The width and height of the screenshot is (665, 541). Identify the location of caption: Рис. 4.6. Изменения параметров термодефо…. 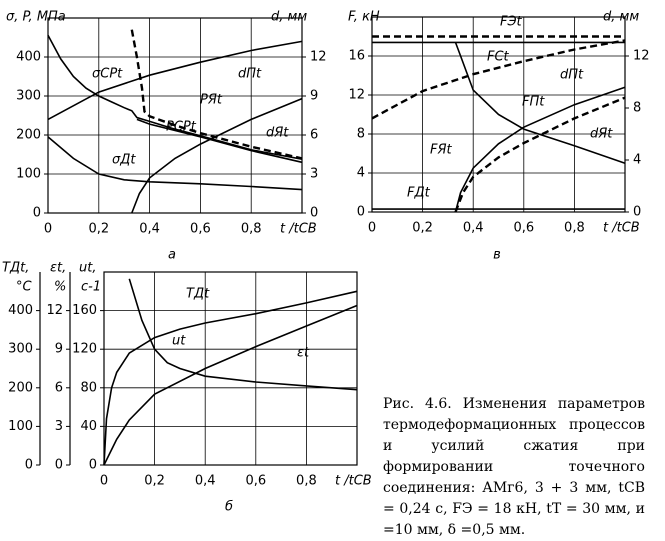
(514, 467).